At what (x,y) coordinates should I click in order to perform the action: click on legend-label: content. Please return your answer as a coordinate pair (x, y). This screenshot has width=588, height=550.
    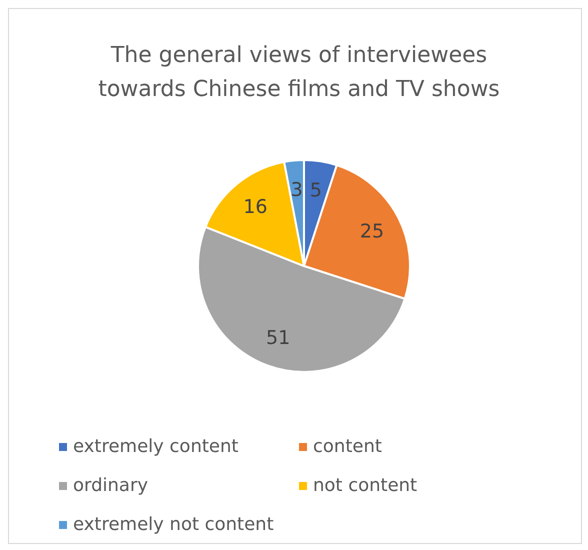
    Looking at the image, I should click on (347, 446).